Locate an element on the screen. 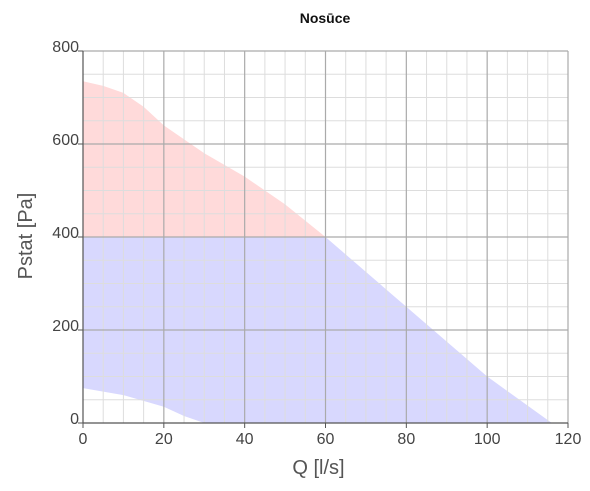 This screenshot has width=590, height=491. x-tick-label: 100 is located at coordinates (487, 439).